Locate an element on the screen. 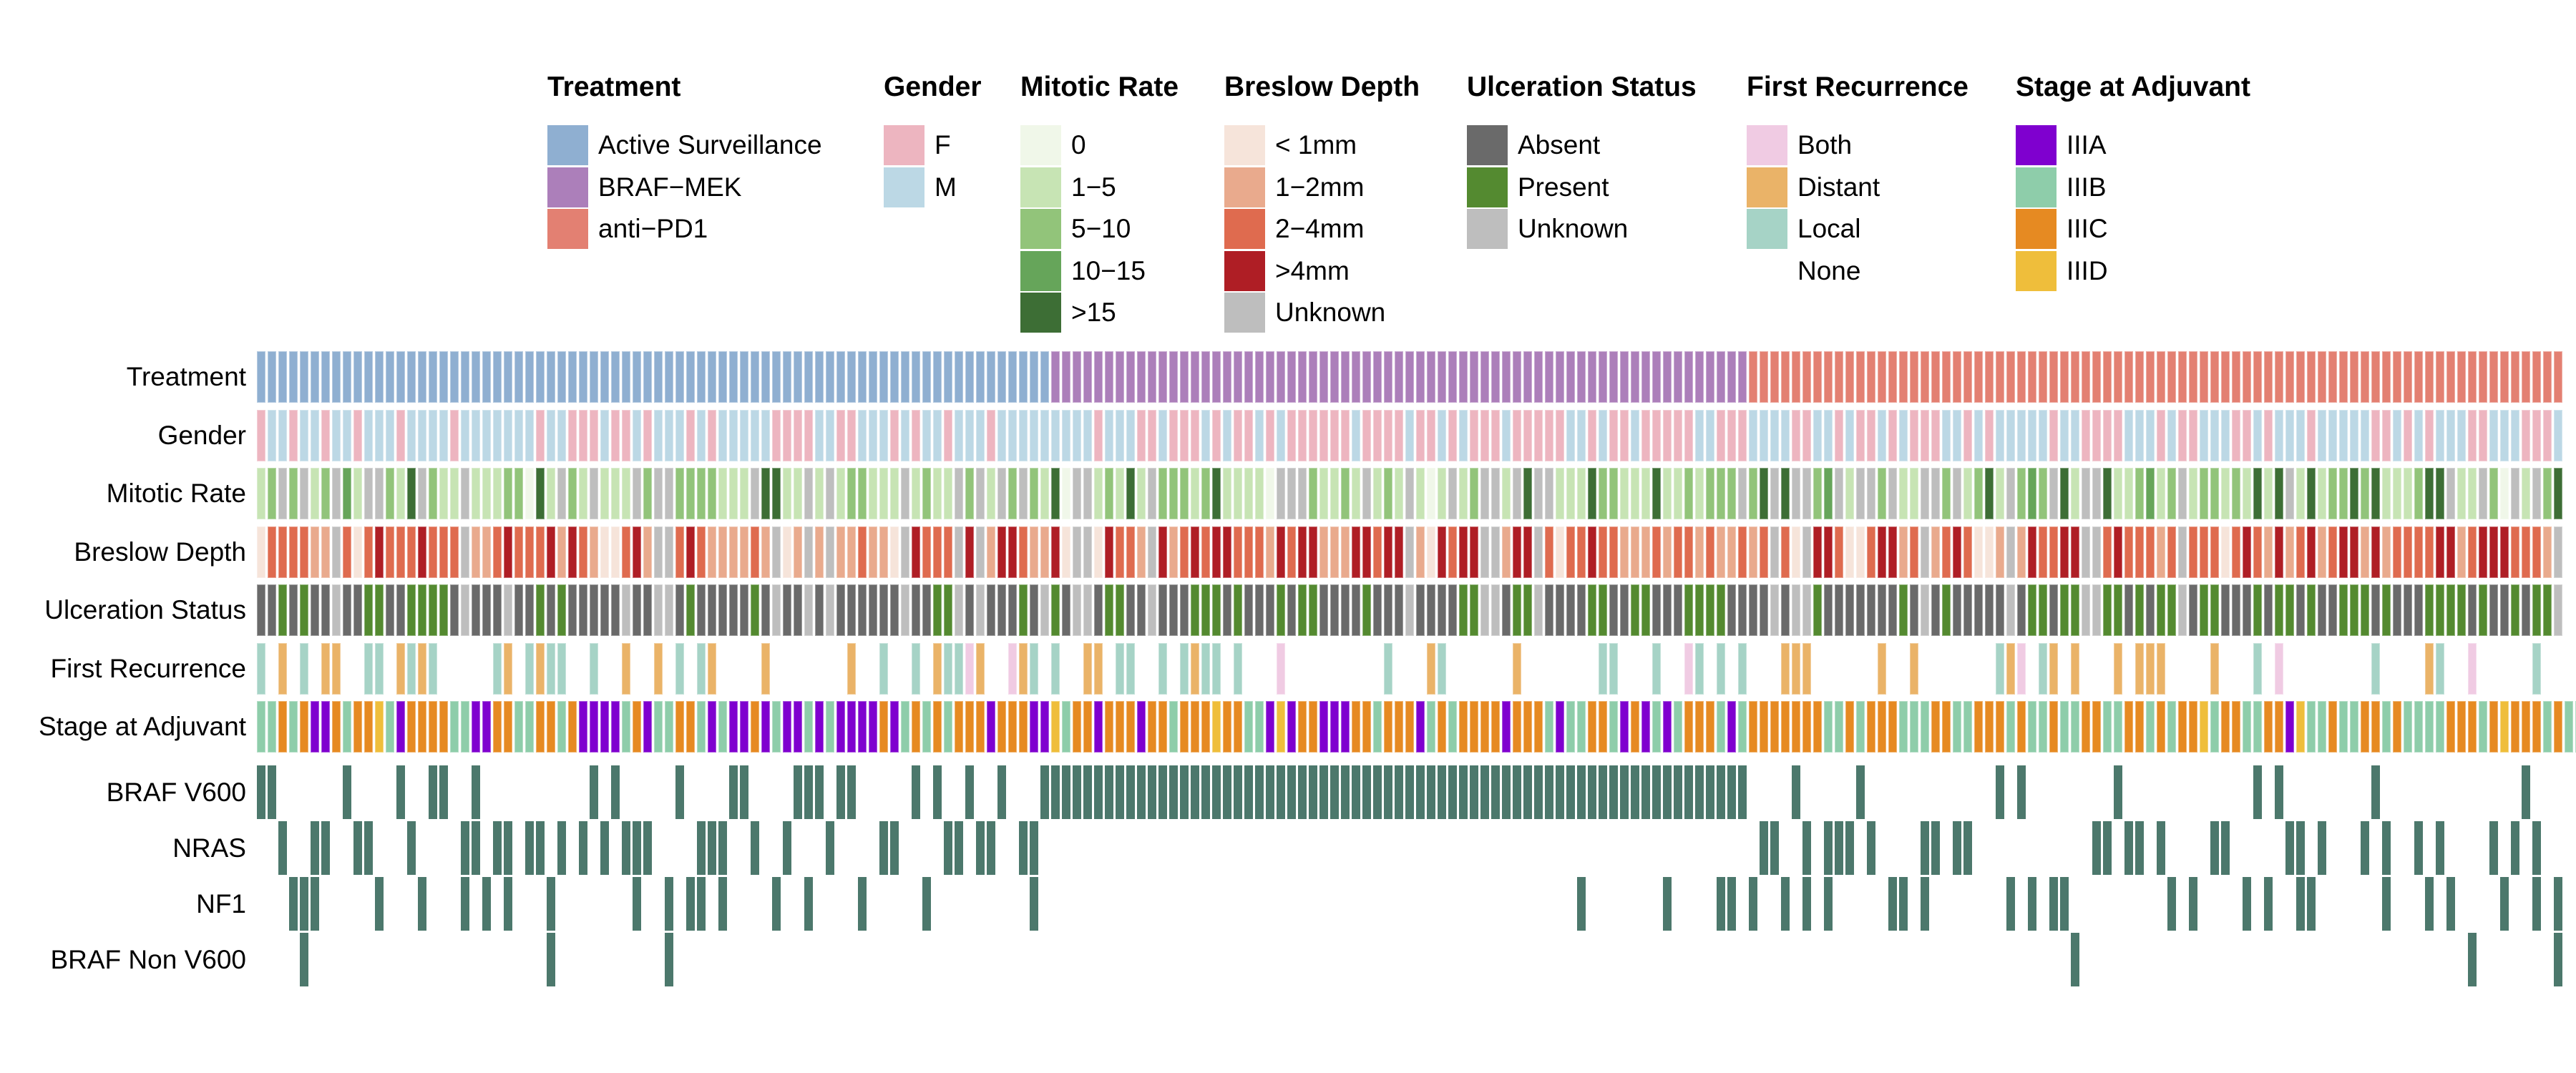  legend-label: 10−15 is located at coordinates (1108, 270).